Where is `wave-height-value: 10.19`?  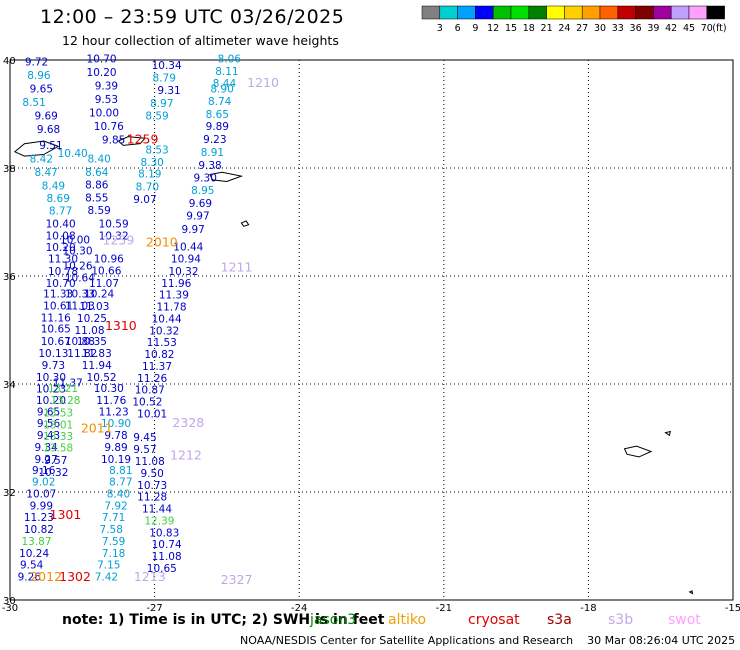 wave-height-value: 10.19 is located at coordinates (116, 460).